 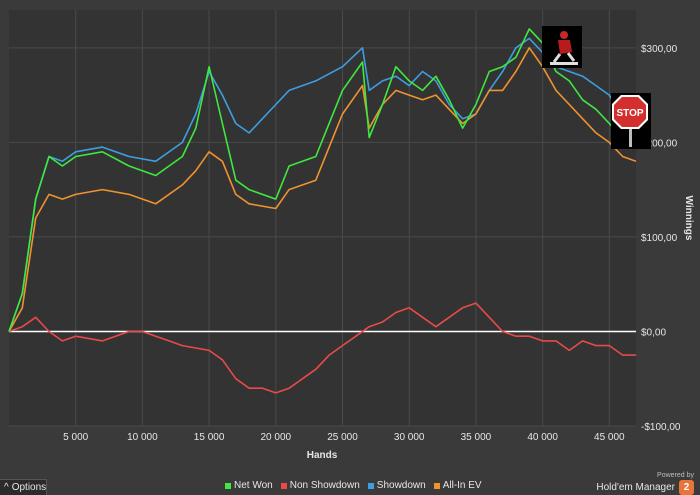 I want to click on y-axis: -$100,00 $0,00 $100,00 $200,00 $300,00, so click(x=661, y=238).